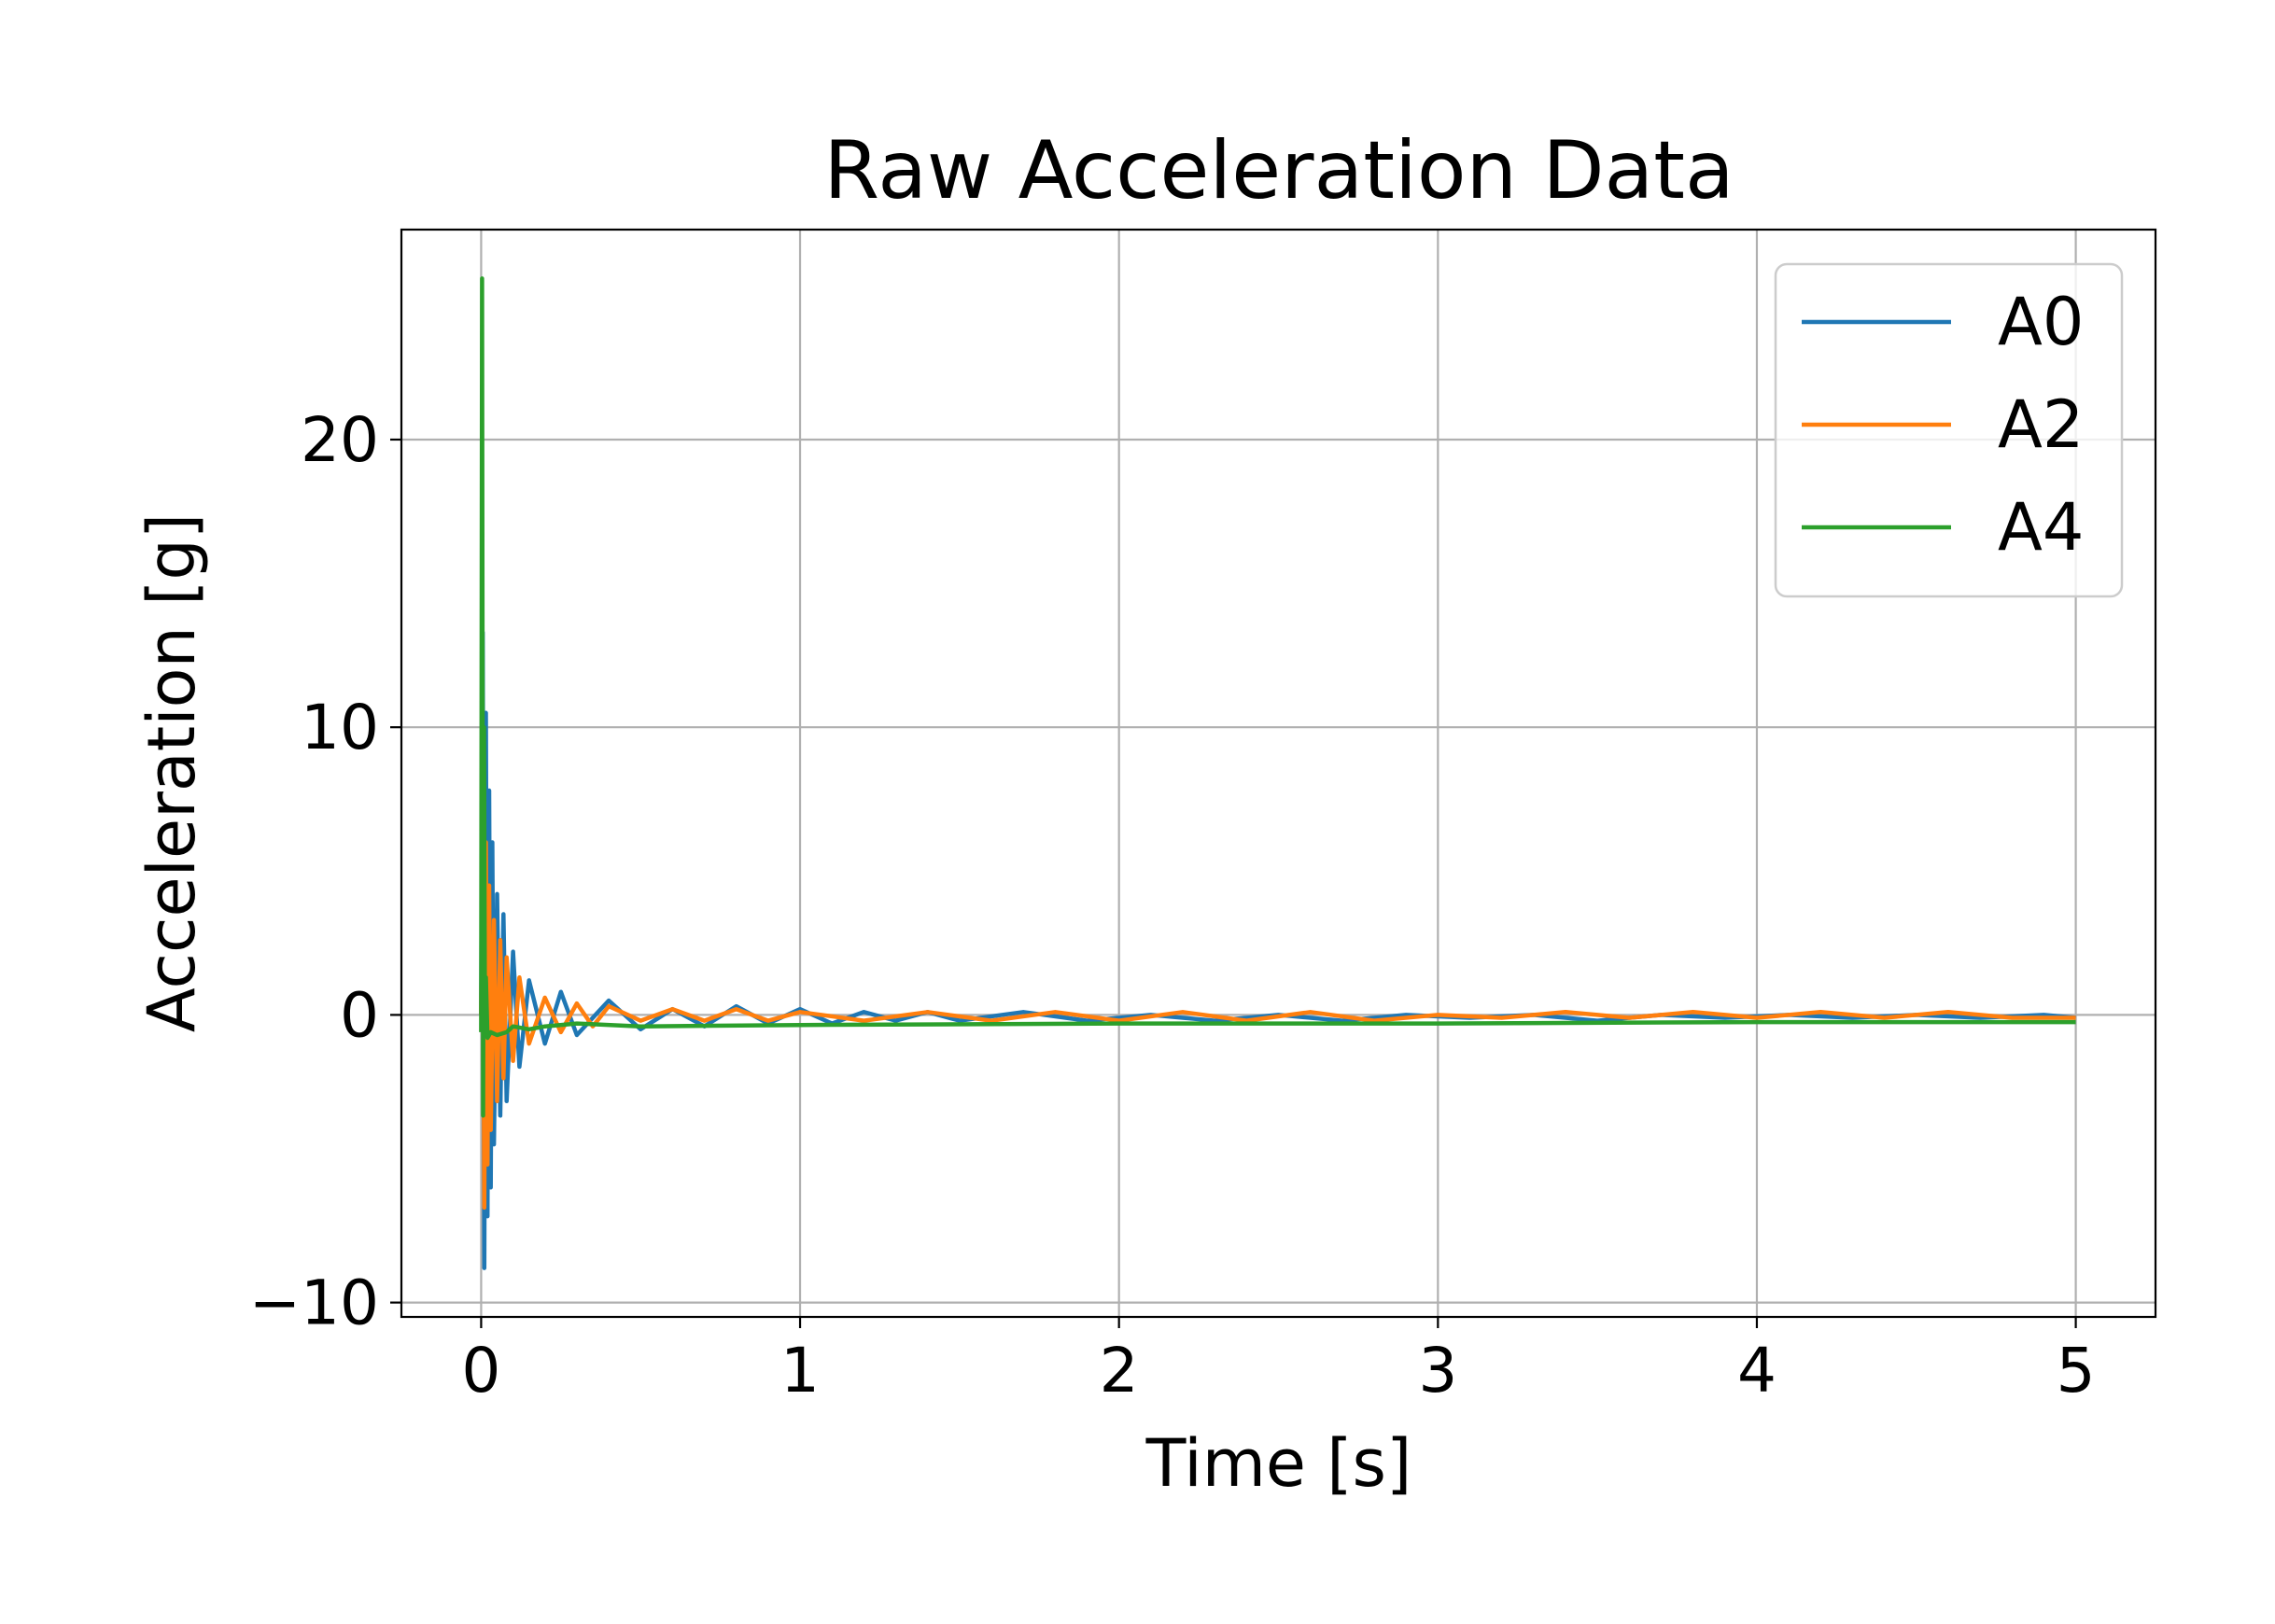 The image size is (2275, 1624). What do you see at coordinates (360, 1015) in the screenshot?
I see `y-tick-label: 0` at bounding box center [360, 1015].